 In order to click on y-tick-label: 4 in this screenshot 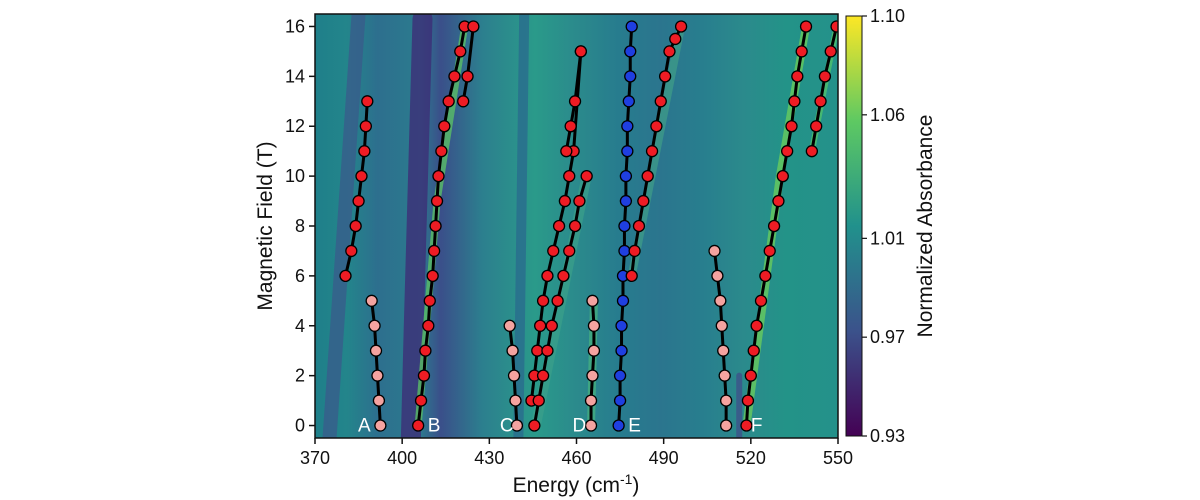, I will do `click(300, 326)`.